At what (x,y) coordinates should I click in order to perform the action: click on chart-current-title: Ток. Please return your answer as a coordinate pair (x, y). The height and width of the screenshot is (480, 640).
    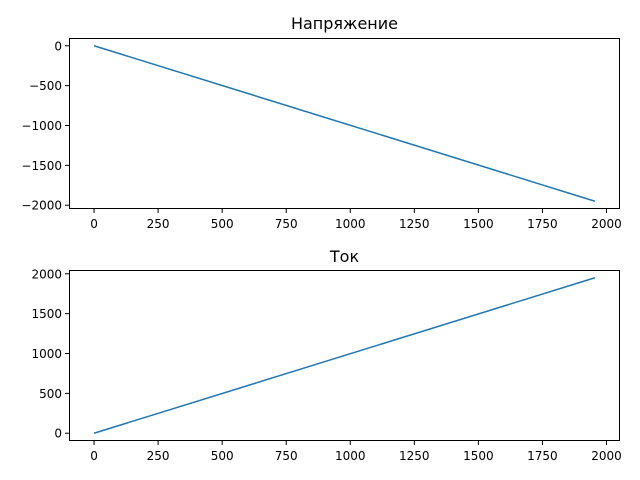
    Looking at the image, I should click on (344, 256).